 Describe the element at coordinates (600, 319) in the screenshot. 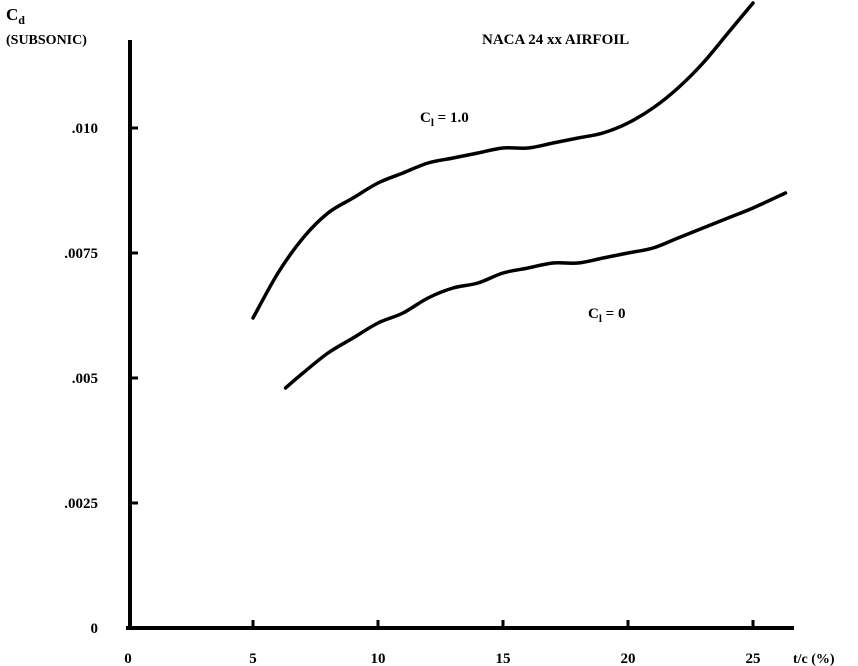

I see `curve-label-cl-0-sub: l` at that location.